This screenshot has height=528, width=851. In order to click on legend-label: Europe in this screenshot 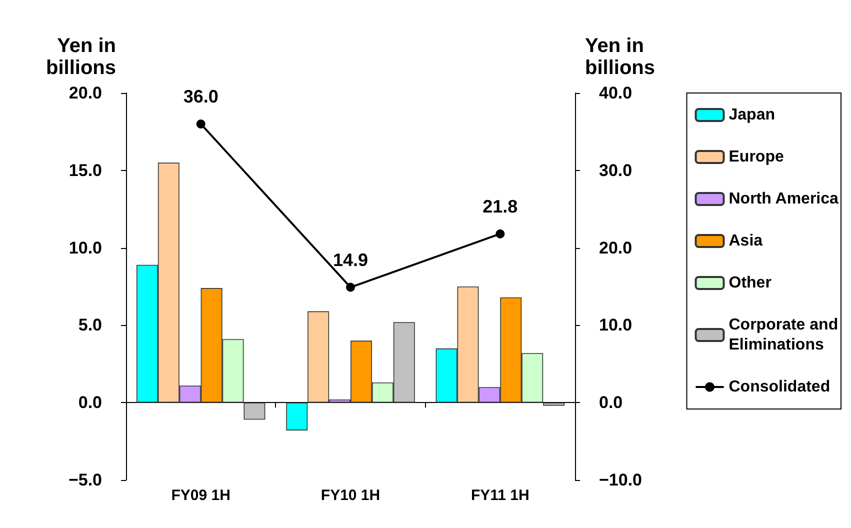, I will do `click(756, 157)`.